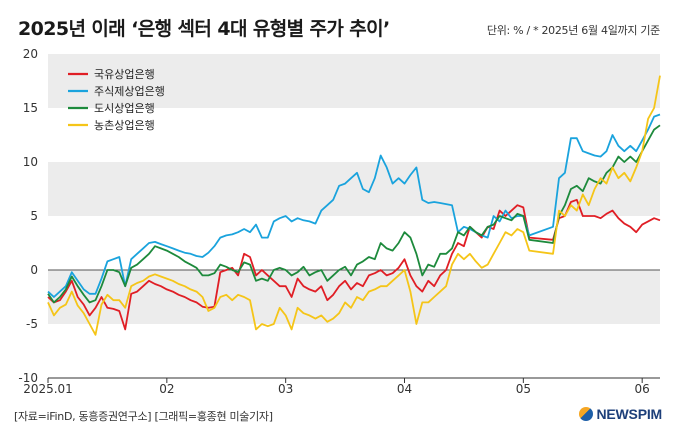  What do you see at coordinates (204, 29) in the screenshot?
I see `chart-title: 2025년 이래 ‘은행 섹터 4대 유형별 주가 추이’` at bounding box center [204, 29].